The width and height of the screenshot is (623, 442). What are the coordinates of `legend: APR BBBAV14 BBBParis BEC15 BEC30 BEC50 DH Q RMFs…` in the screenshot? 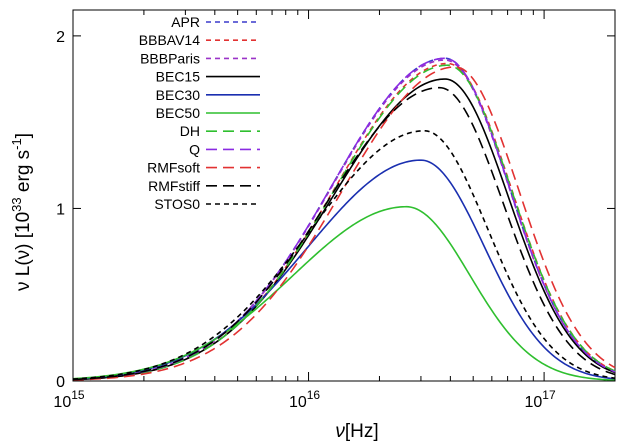 It's located at (199, 113).